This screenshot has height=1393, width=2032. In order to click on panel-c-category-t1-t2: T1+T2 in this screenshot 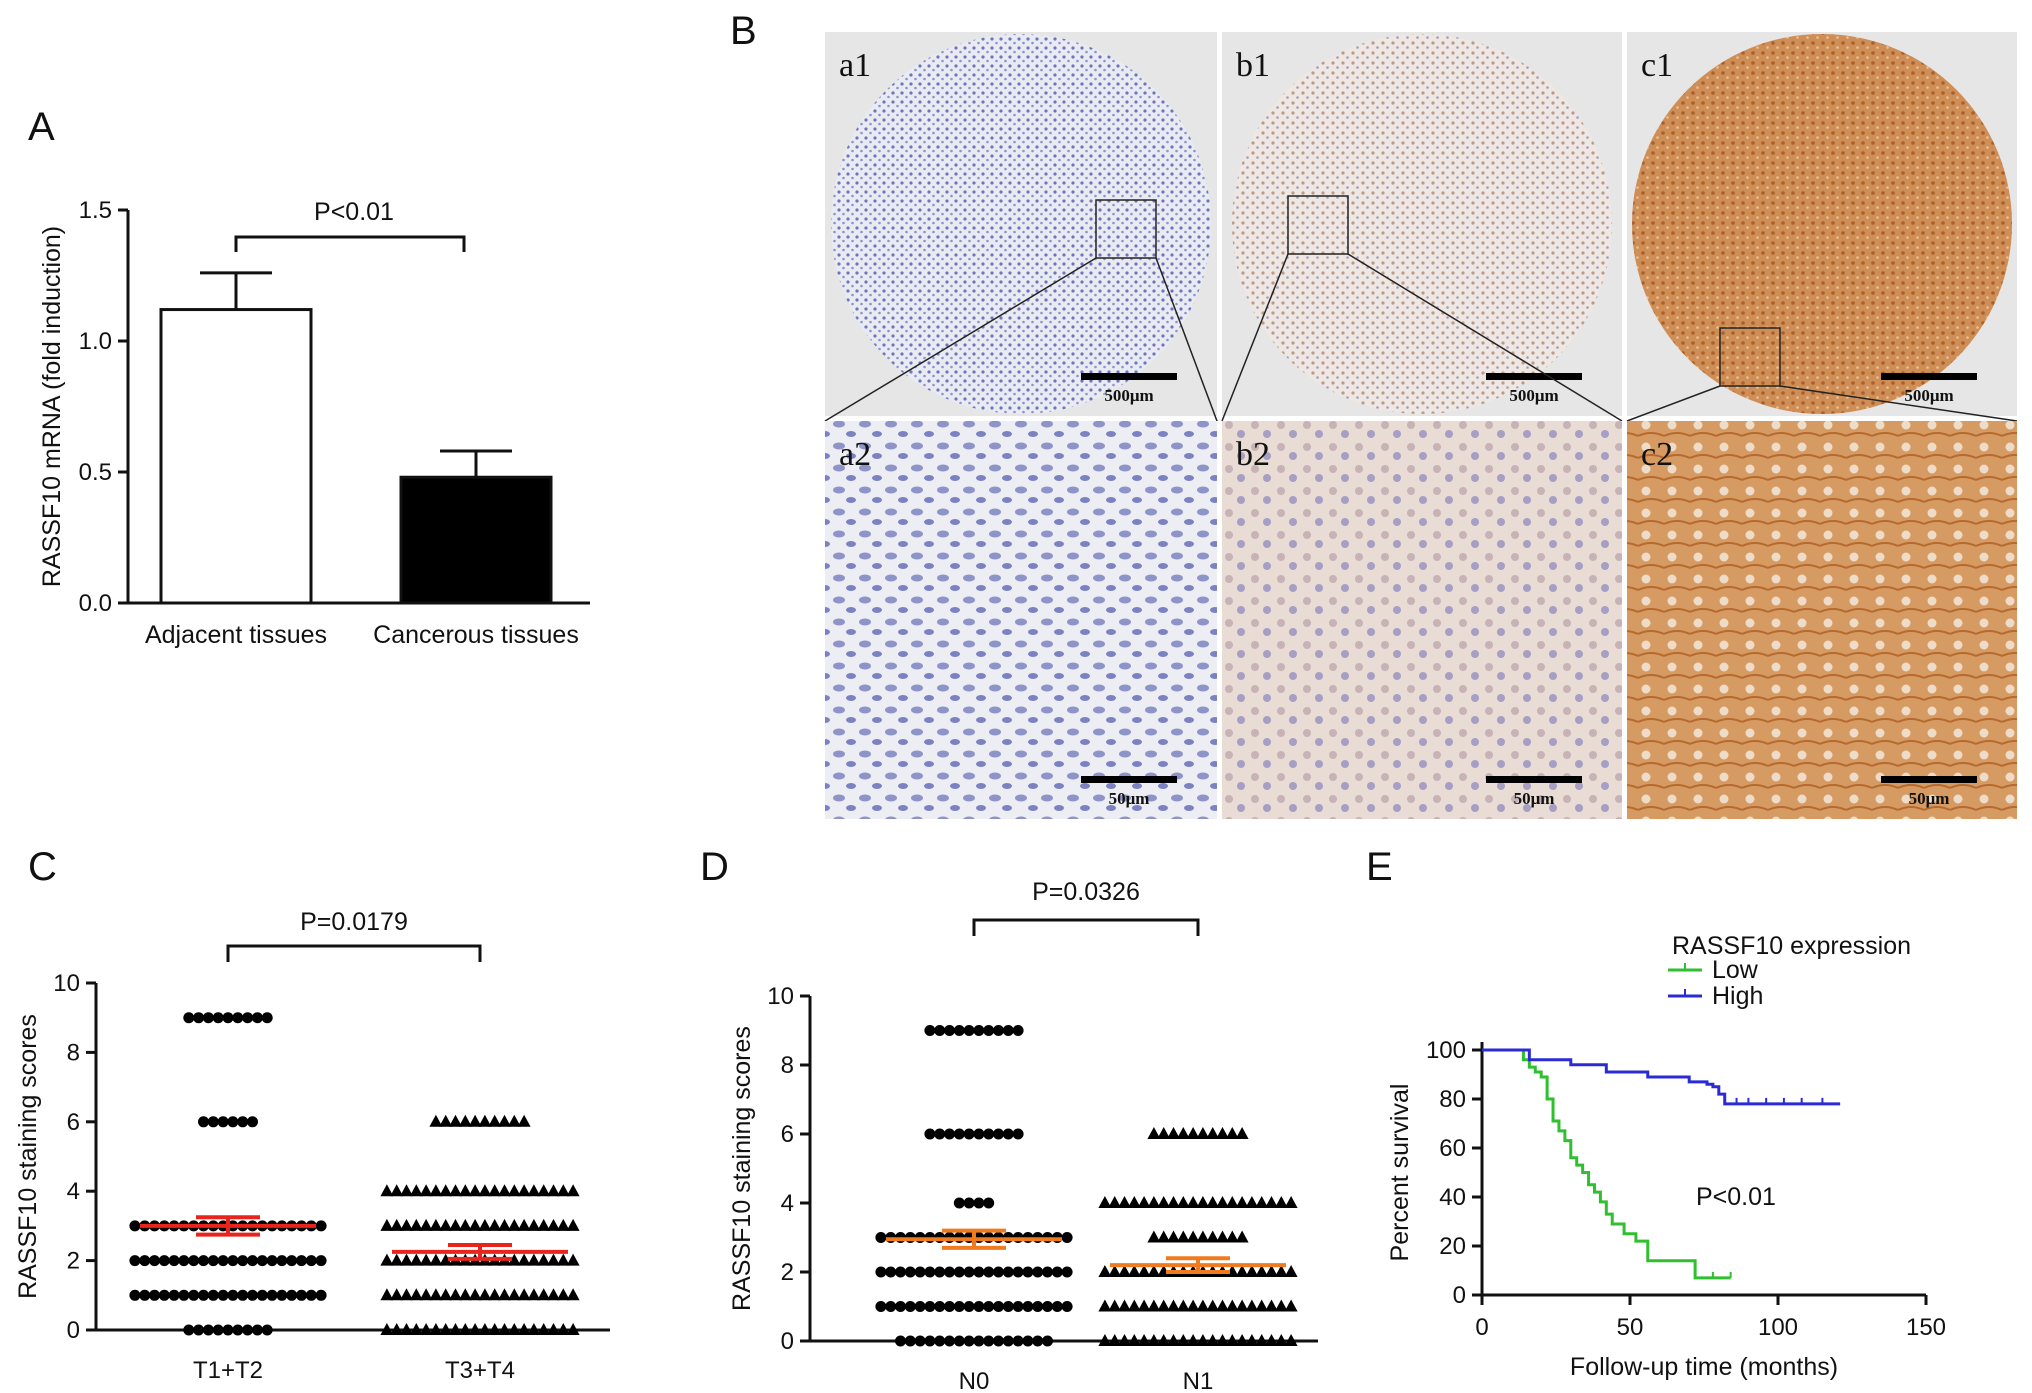, I will do `click(228, 1370)`.